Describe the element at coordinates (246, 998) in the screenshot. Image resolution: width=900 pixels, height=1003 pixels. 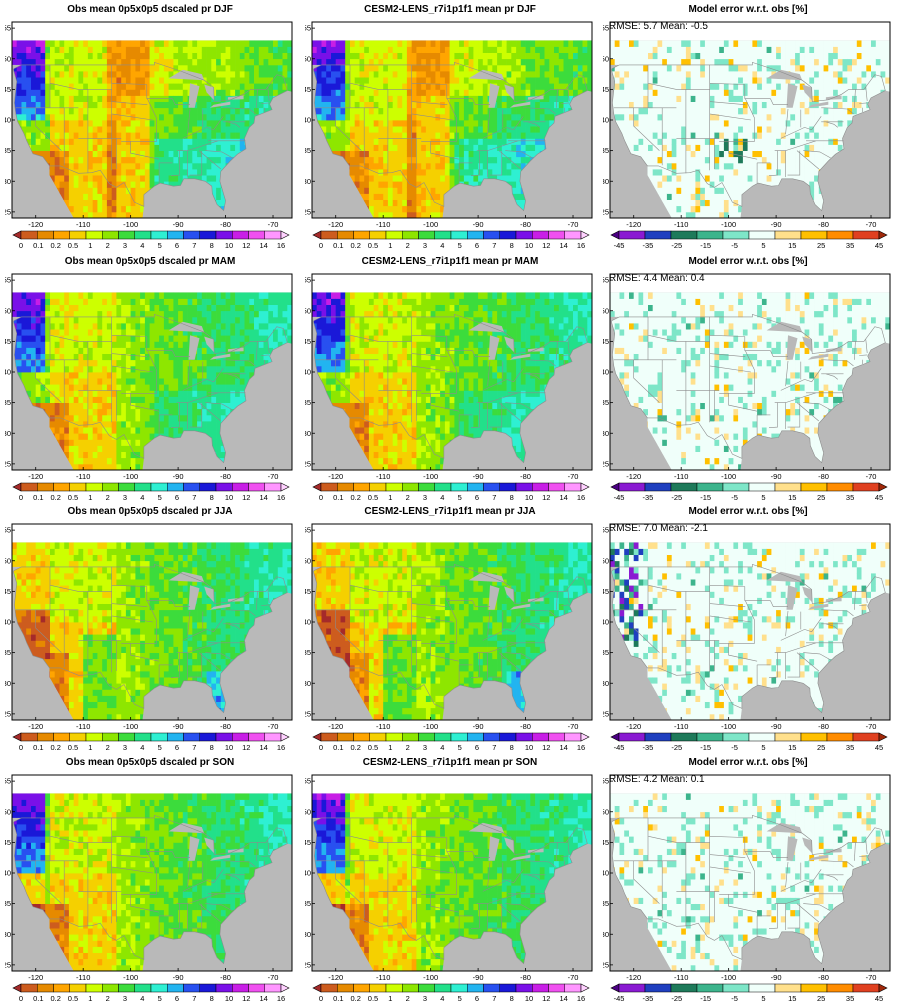
I see `colorbar-label: 12` at that location.